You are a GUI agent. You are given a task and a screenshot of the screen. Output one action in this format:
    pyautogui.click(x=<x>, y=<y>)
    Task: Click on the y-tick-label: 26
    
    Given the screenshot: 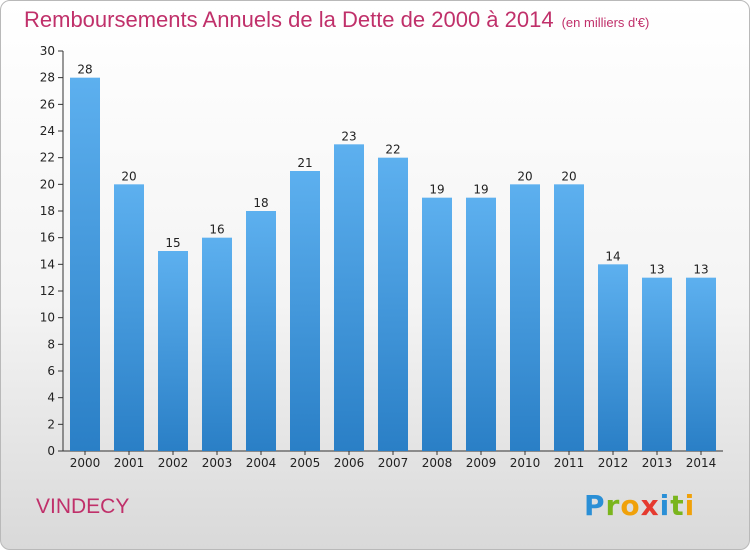 What is the action you would take?
    pyautogui.click(x=47, y=104)
    